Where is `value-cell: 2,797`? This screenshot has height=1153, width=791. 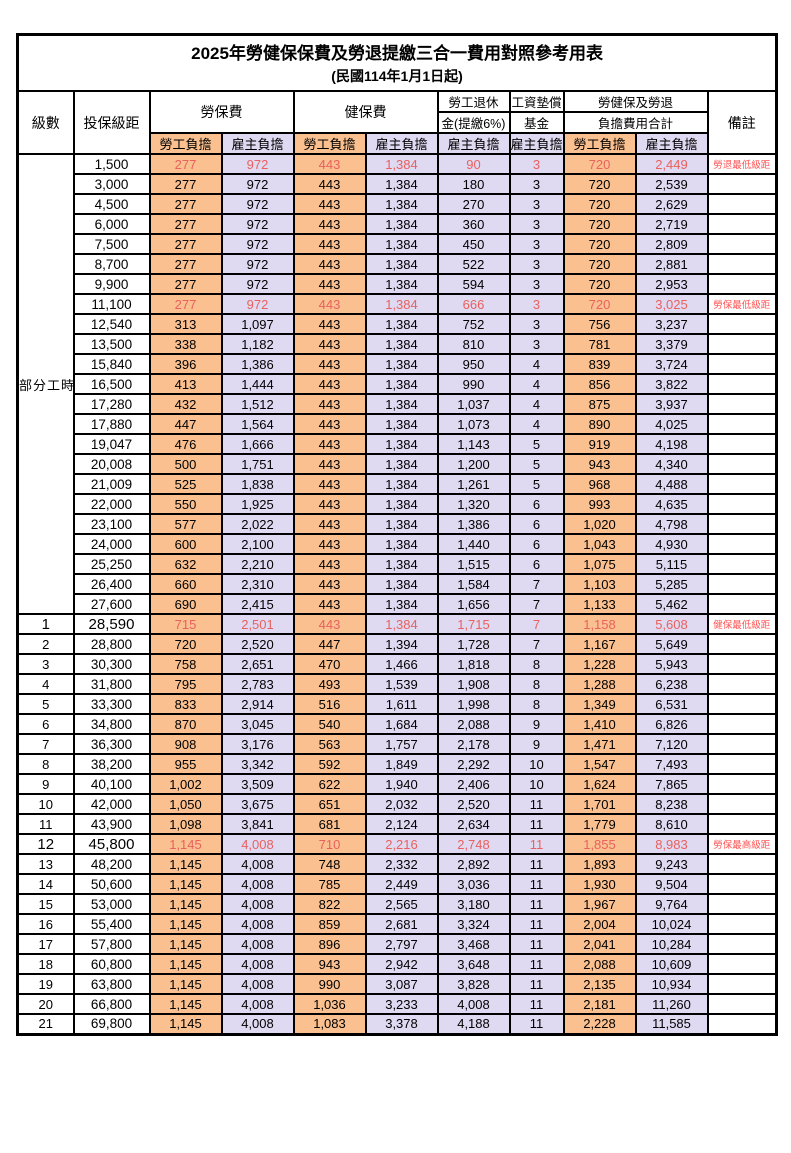 value-cell: 2,797 is located at coordinates (401, 944).